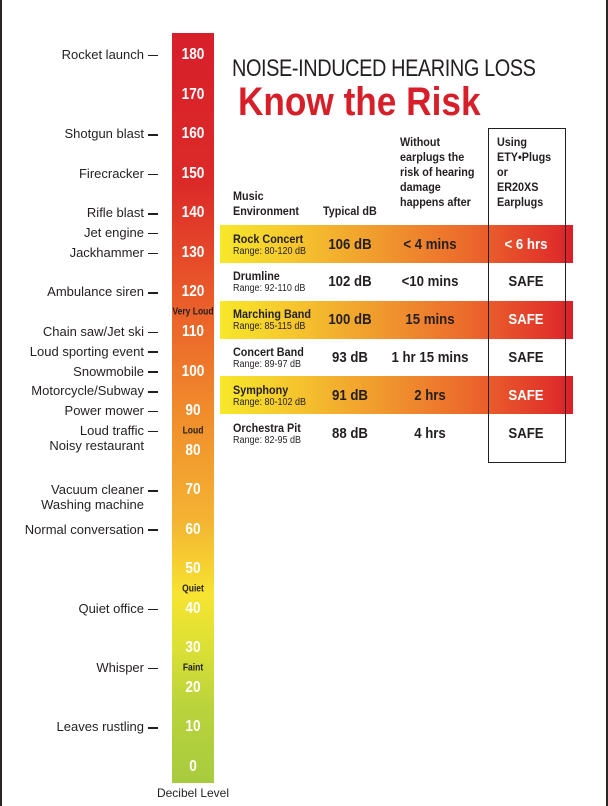  What do you see at coordinates (430, 282) in the screenshot?
I see `damage-time: <10 mins` at bounding box center [430, 282].